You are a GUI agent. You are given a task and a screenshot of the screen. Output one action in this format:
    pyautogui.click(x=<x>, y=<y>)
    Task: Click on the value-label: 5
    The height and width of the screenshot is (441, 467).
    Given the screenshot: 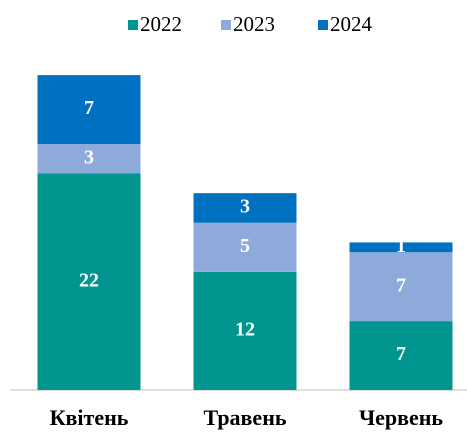 What is the action you would take?
    pyautogui.click(x=245, y=246)
    